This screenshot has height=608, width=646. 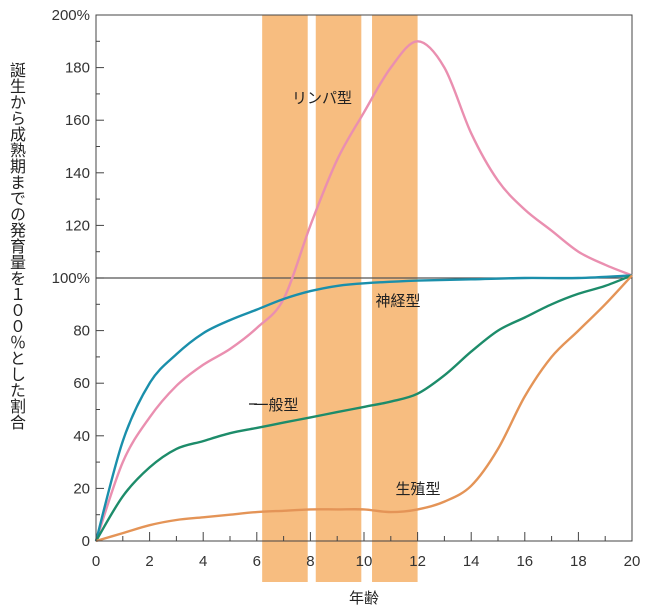 What do you see at coordinates (275, 405) in the screenshot?
I see `label-general-type: 一般型` at bounding box center [275, 405].